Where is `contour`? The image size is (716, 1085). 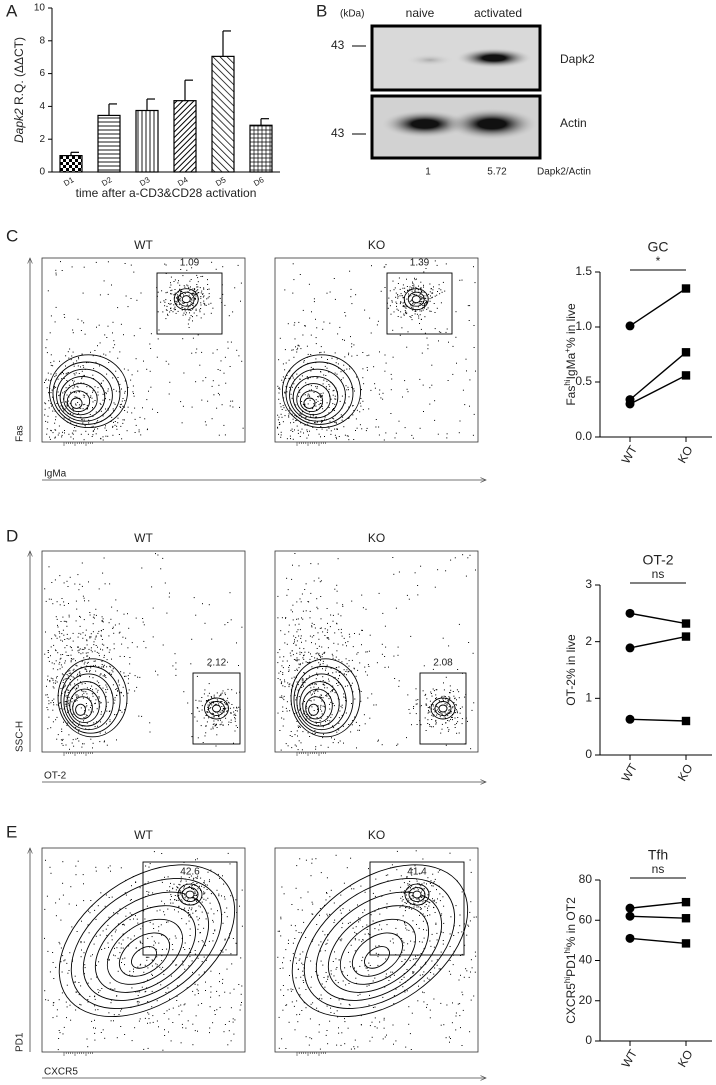 contour is located at coordinates (379, 943).